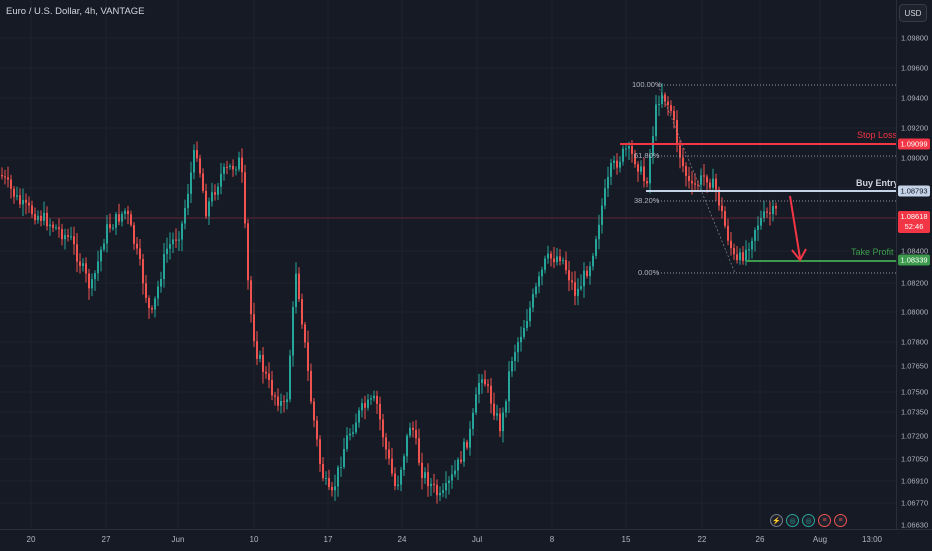 The image size is (932, 551). I want to click on price-tick: 1.06630, so click(915, 525).